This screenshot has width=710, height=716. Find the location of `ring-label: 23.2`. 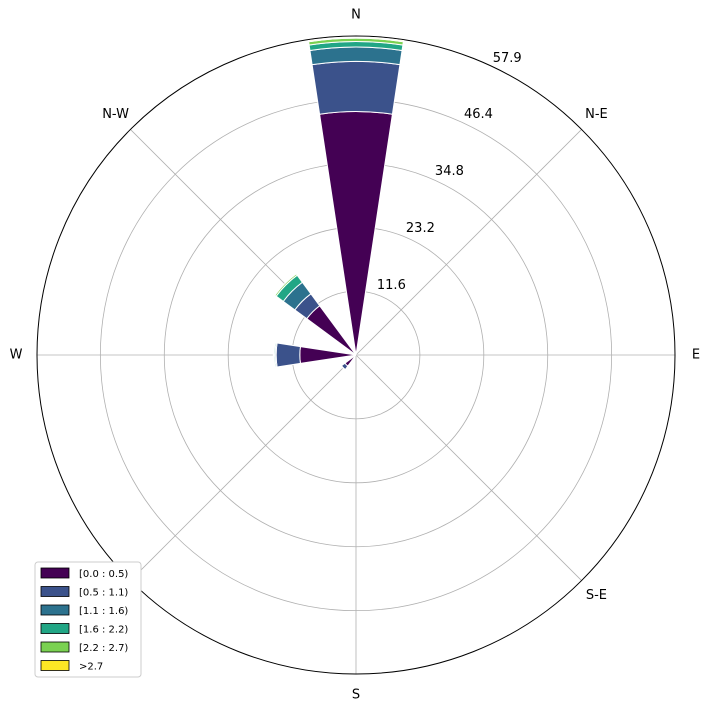

ring-label: 23.2 is located at coordinates (420, 228).